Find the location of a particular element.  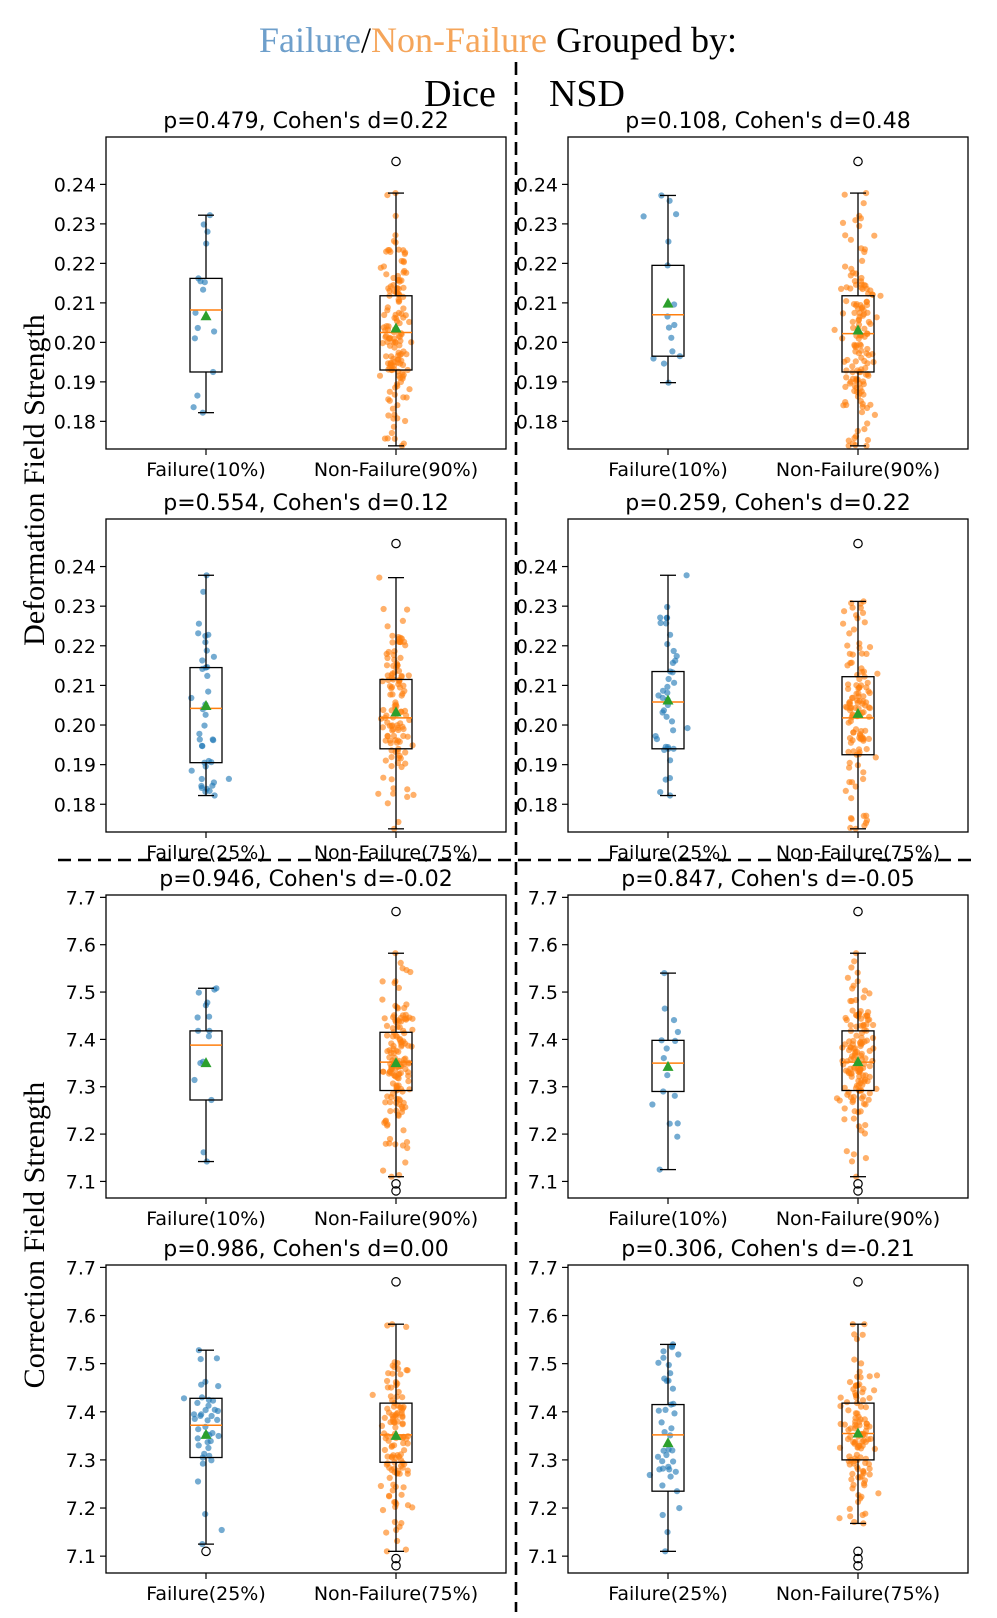

panel-title: p=0.259, Cohen's d=0.22 is located at coordinates (768, 503).